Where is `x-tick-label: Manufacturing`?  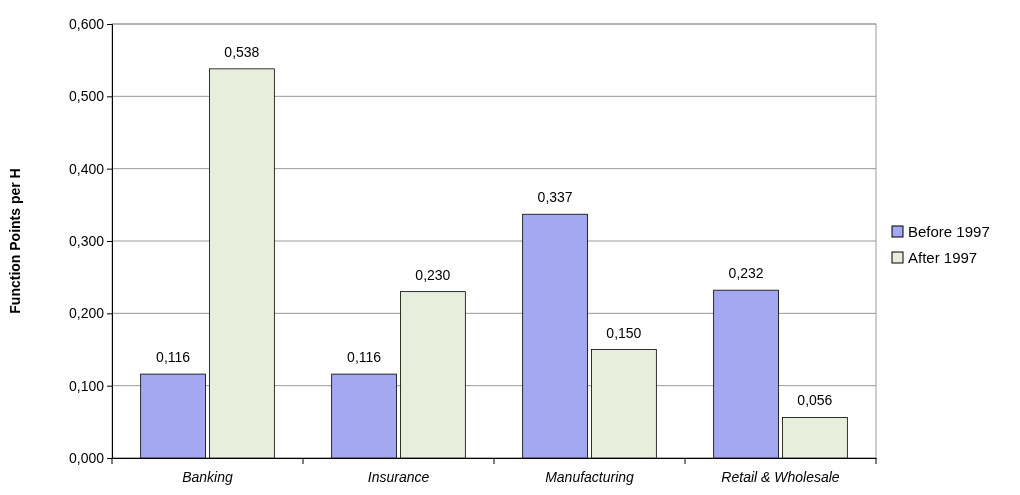
x-tick-label: Manufacturing is located at coordinates (590, 476).